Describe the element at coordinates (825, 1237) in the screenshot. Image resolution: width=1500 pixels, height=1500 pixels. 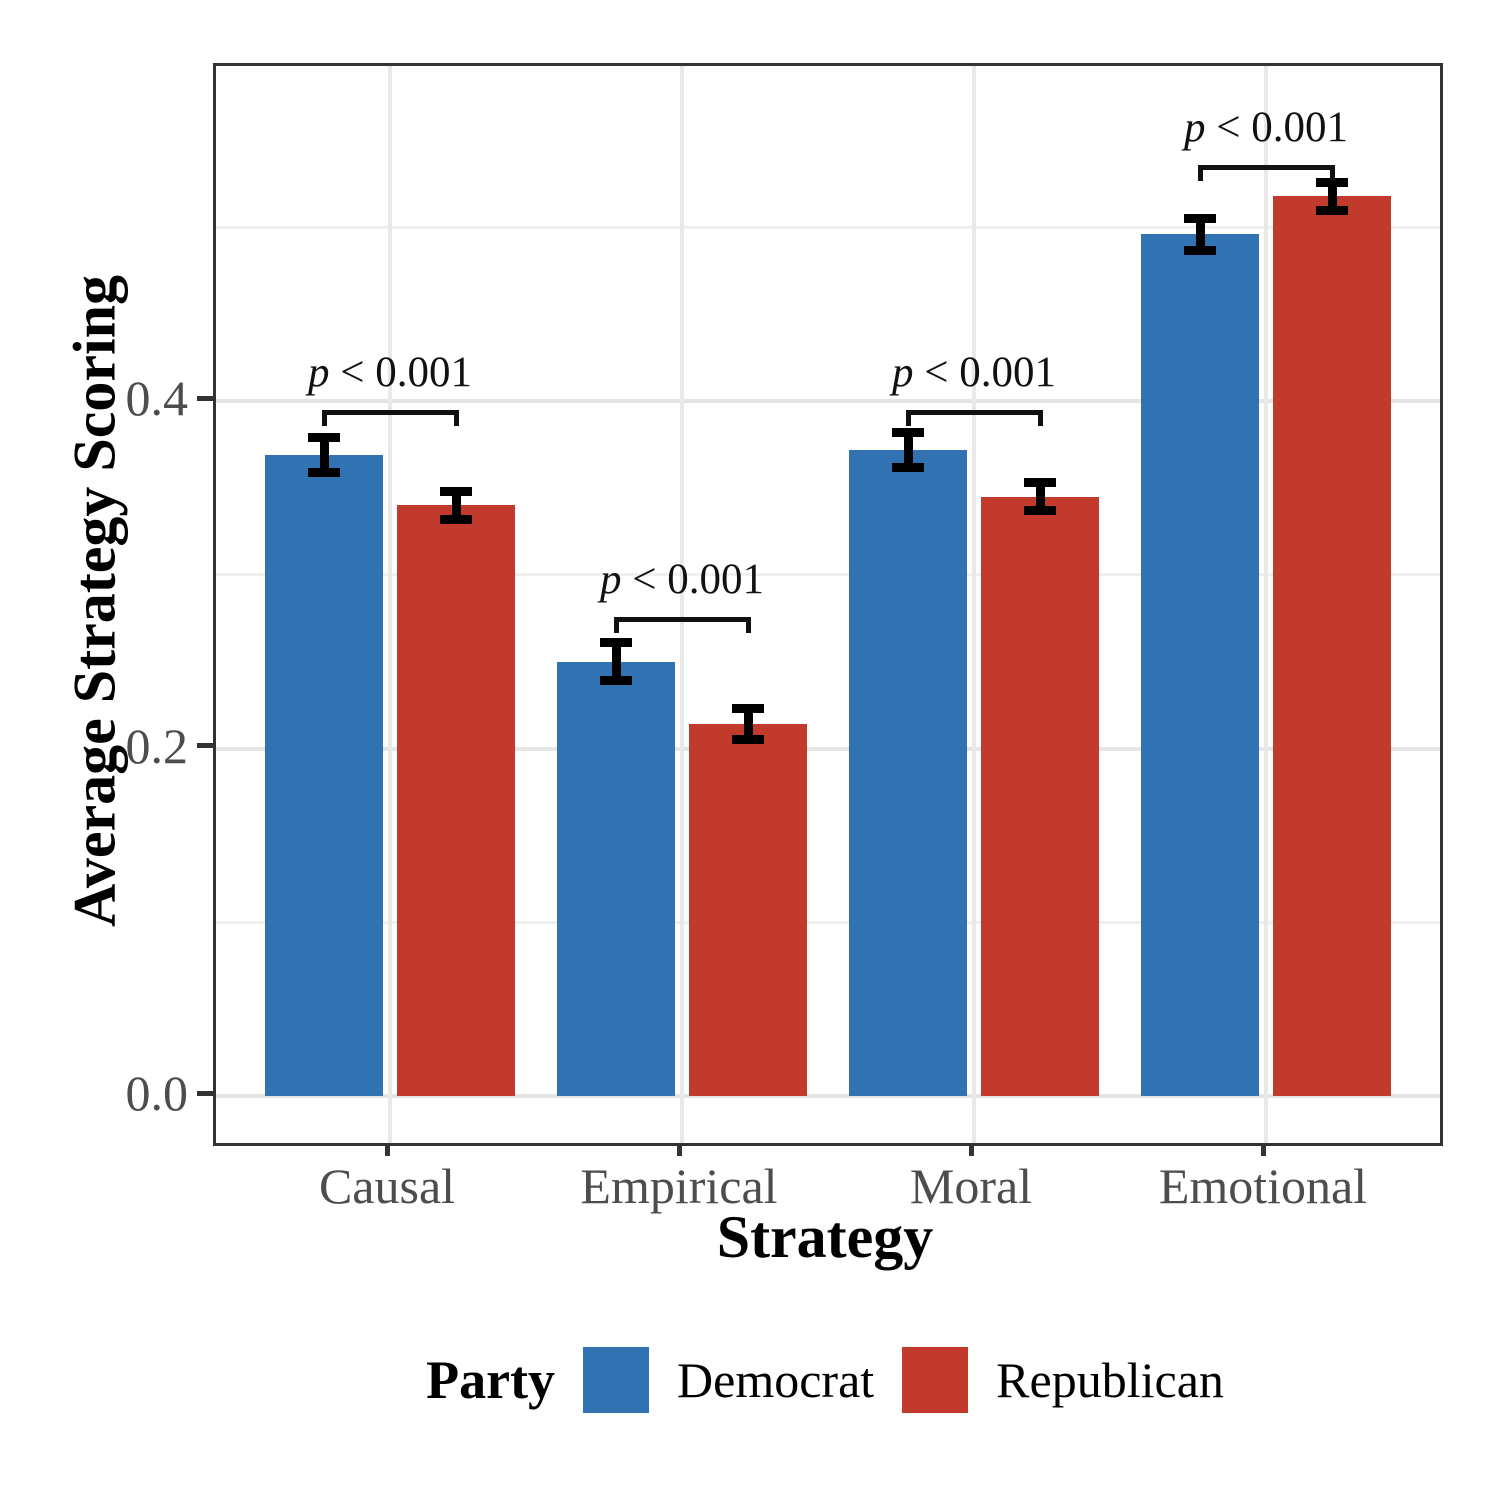
I see `x-axis-title: Strategy` at that location.